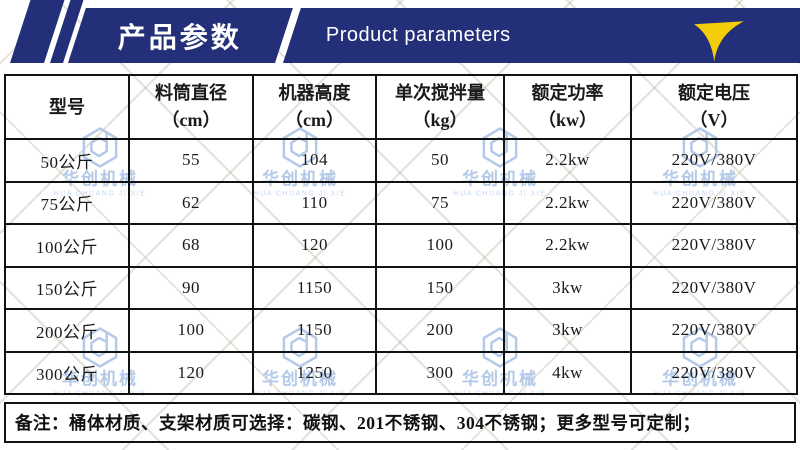  I want to click on table-row: 200公斤 100 1150 200 3kw 220V/380V, so click(401, 330).